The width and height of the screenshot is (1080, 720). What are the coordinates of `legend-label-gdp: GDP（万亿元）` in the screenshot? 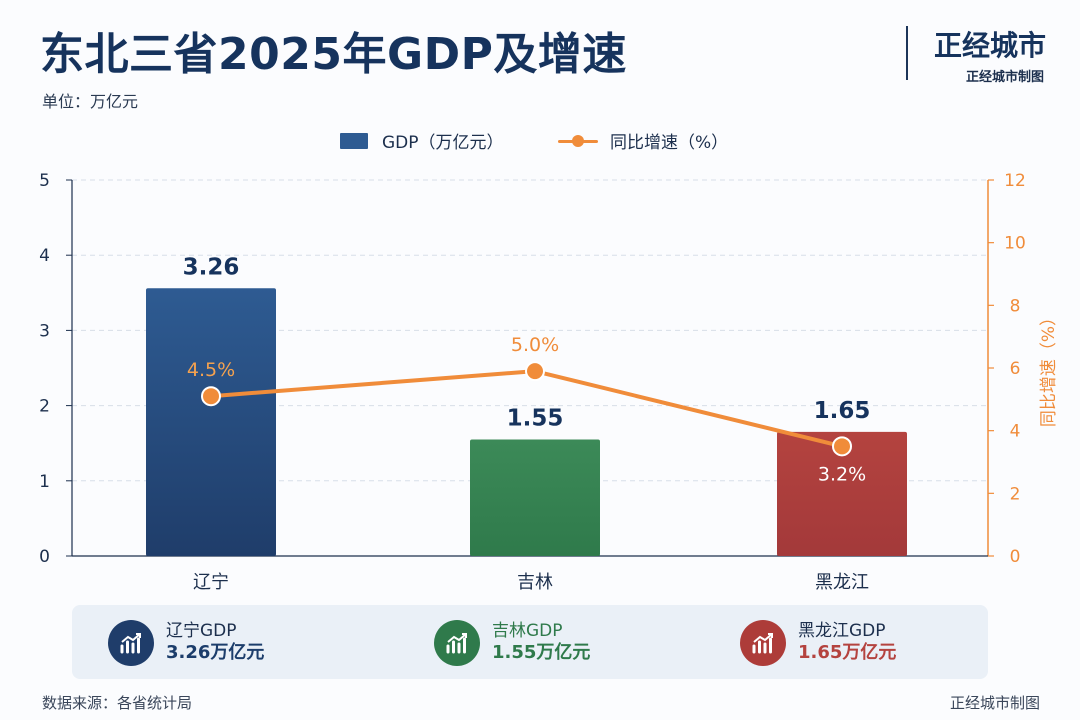 It's located at (443, 143).